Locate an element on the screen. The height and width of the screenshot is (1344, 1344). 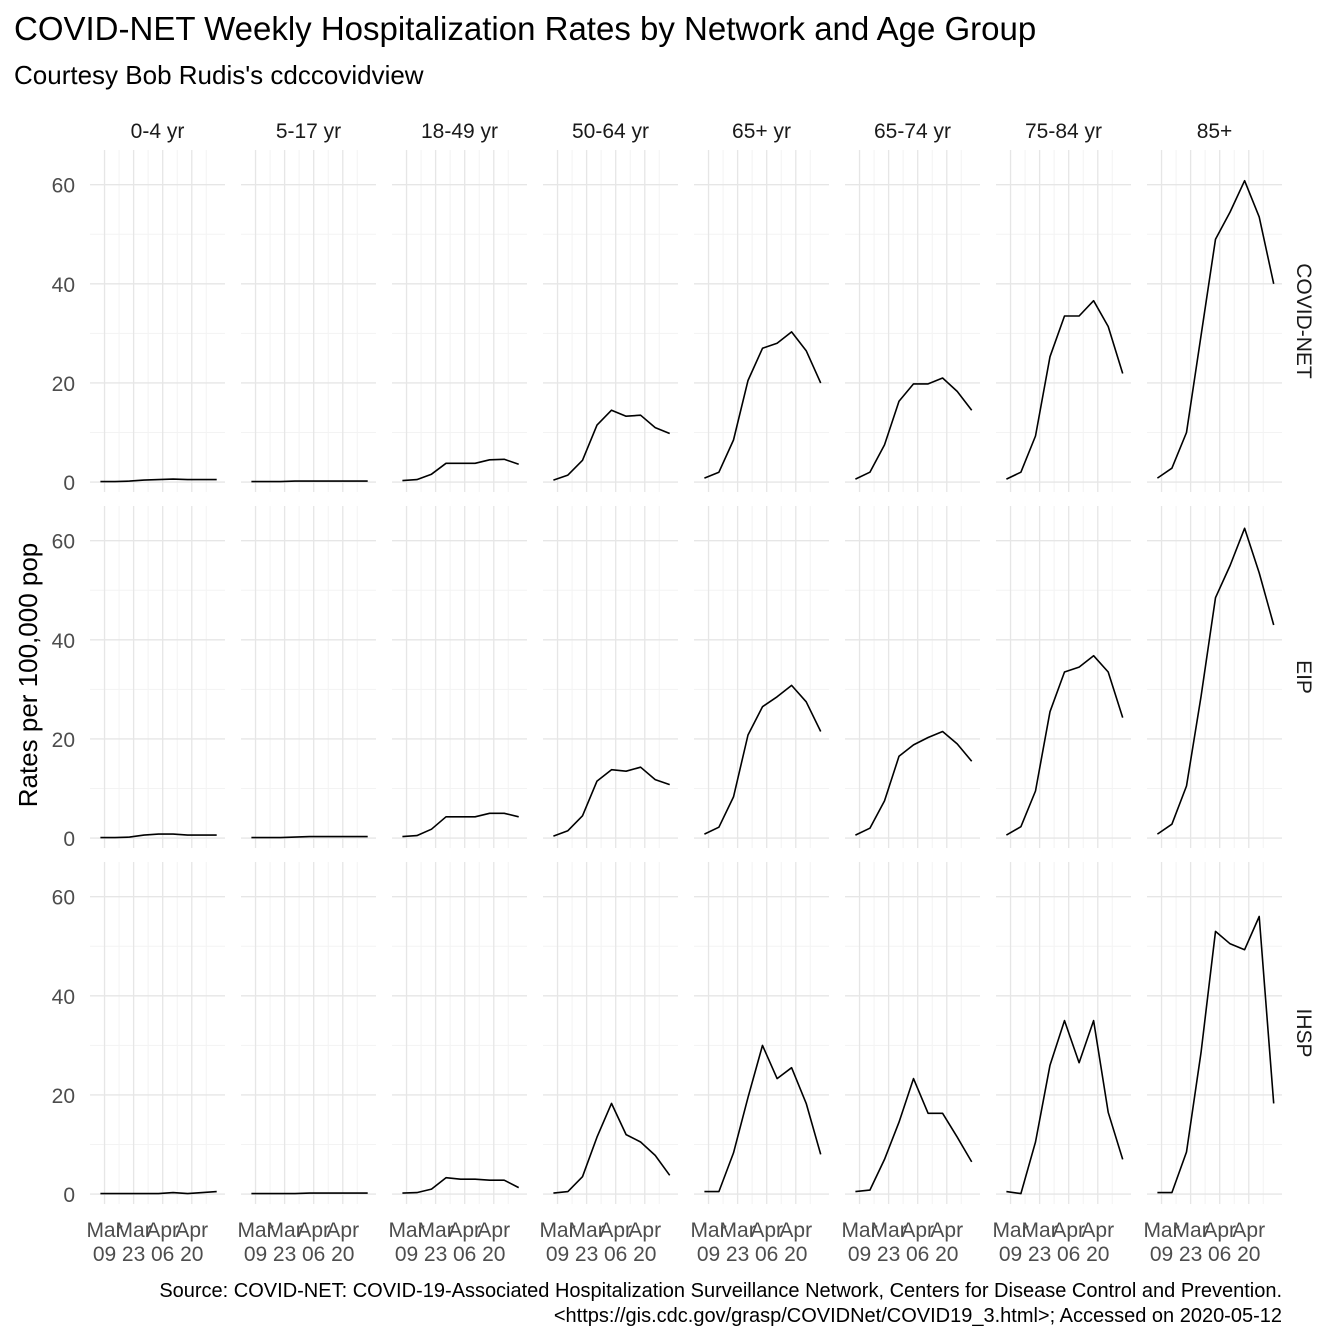
facet-column-label: 18-49 yr is located at coordinates (459, 131).